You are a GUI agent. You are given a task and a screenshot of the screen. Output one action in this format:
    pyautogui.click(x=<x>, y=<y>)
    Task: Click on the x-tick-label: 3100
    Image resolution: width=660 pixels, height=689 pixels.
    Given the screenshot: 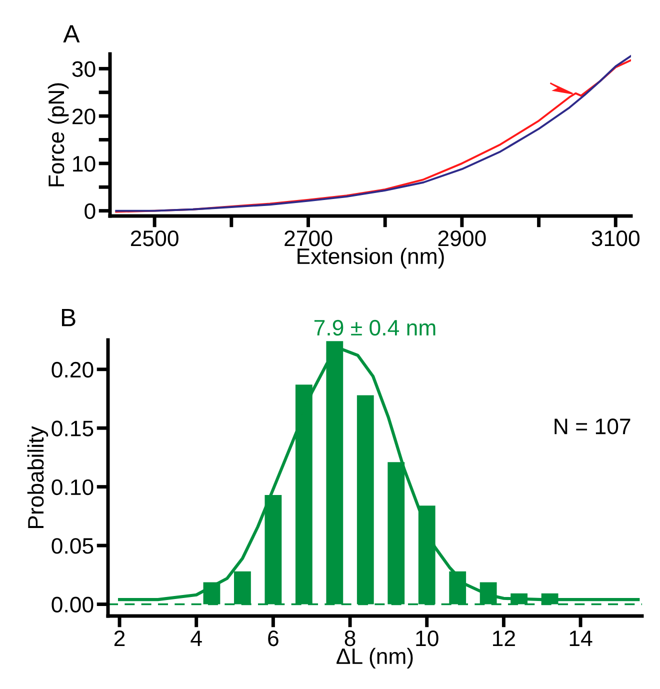 What is the action you would take?
    pyautogui.click(x=616, y=238)
    